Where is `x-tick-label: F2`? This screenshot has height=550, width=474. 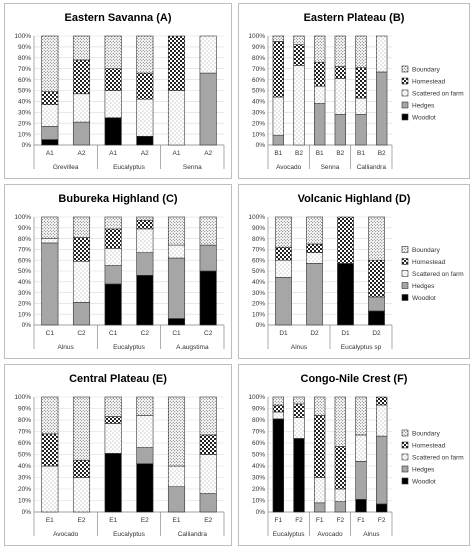
x-tick-label: F2 is located at coordinates (299, 520).